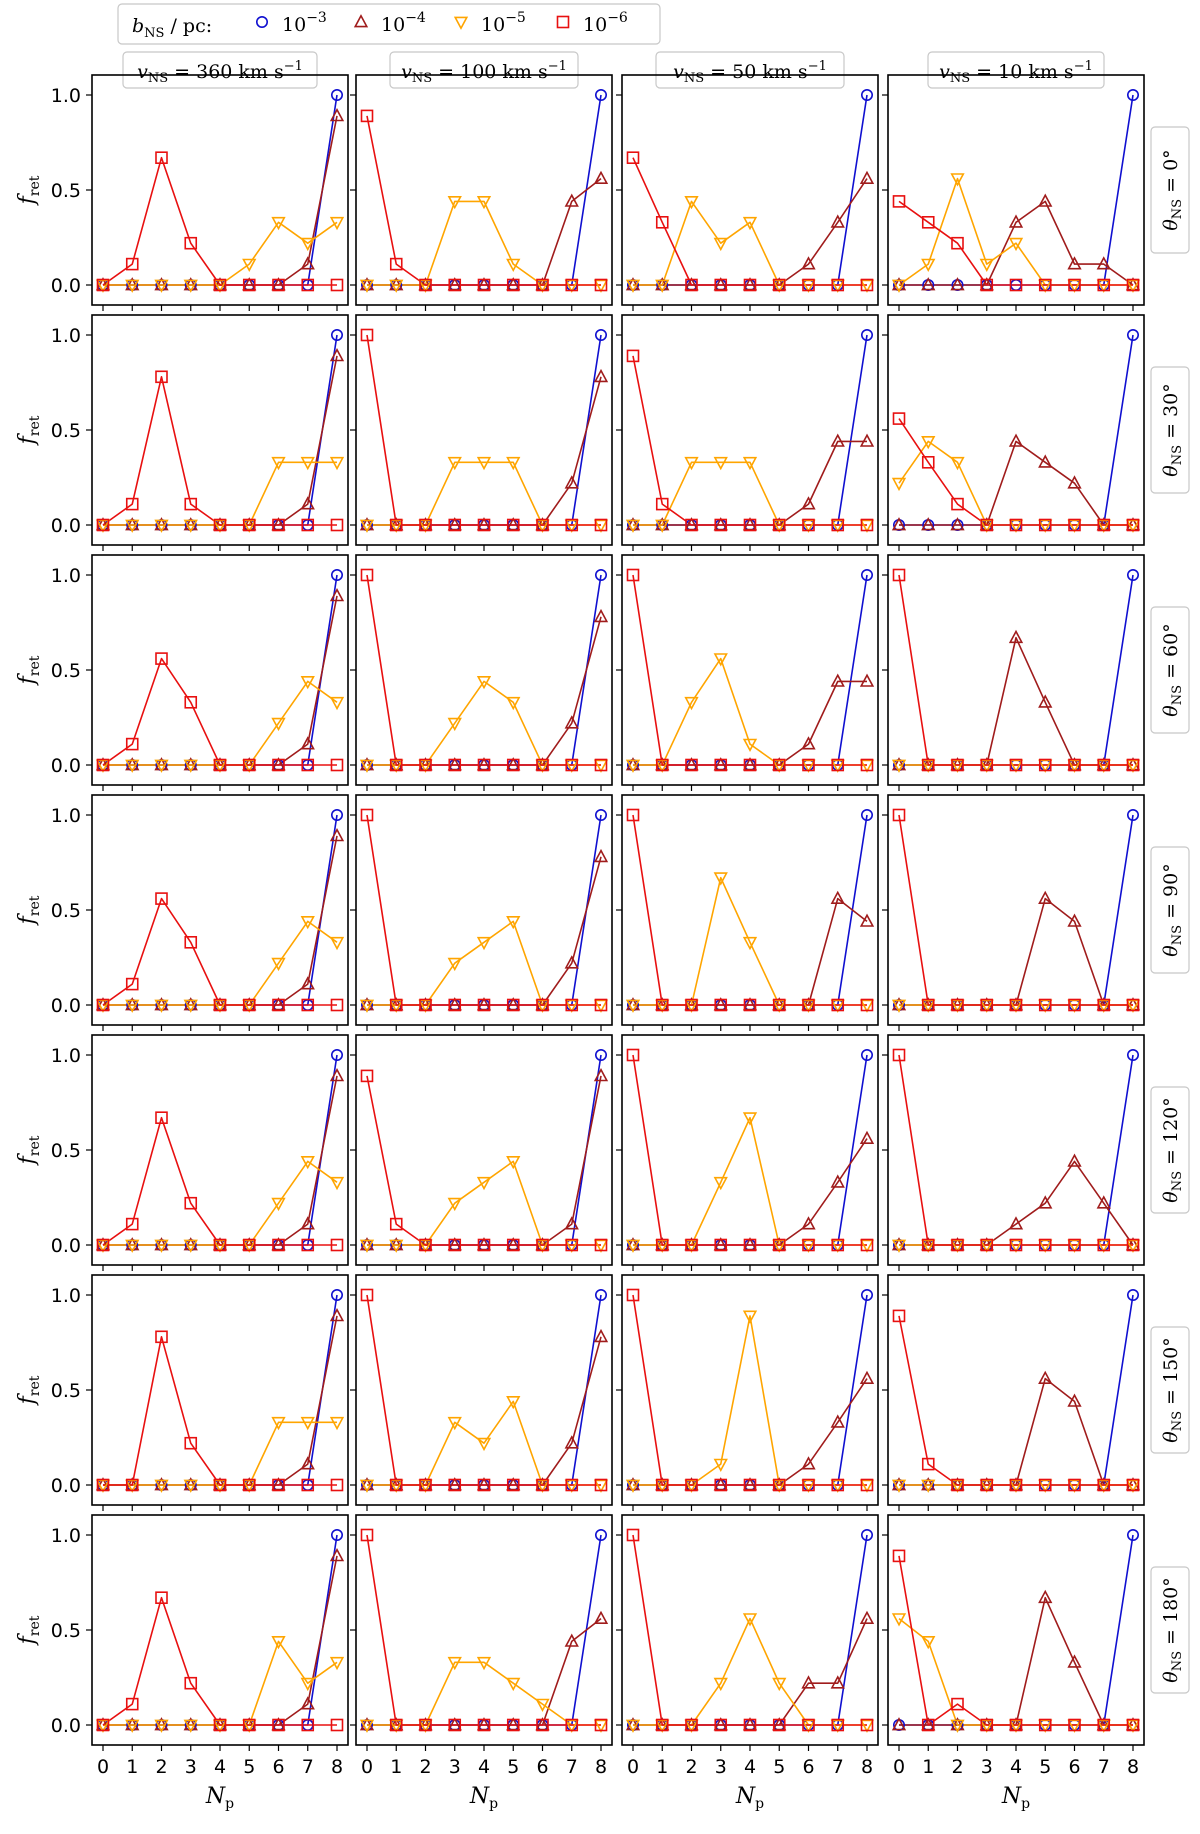  What do you see at coordinates (750, 525) in the screenshot?
I see `point-s3-x4` at bounding box center [750, 525].